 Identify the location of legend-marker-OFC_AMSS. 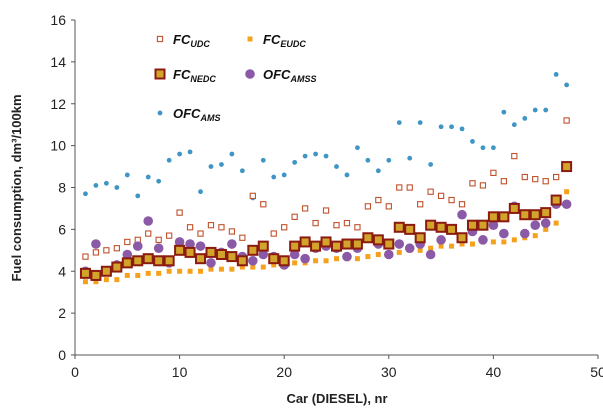
(250, 74).